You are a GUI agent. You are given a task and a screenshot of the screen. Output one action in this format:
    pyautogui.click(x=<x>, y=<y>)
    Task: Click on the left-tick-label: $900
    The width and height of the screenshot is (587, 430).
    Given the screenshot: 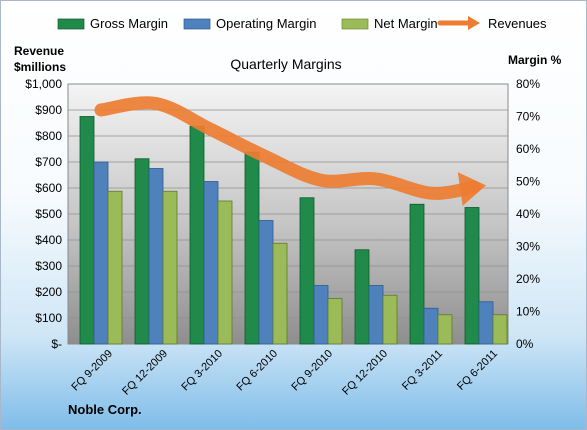 What is the action you would take?
    pyautogui.click(x=48, y=110)
    